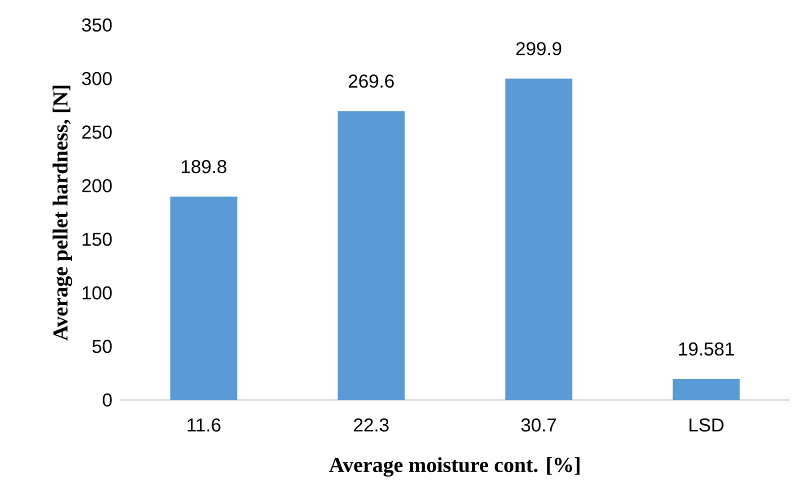  Describe the element at coordinates (371, 425) in the screenshot. I see `x-tick-label: 22.3` at that location.